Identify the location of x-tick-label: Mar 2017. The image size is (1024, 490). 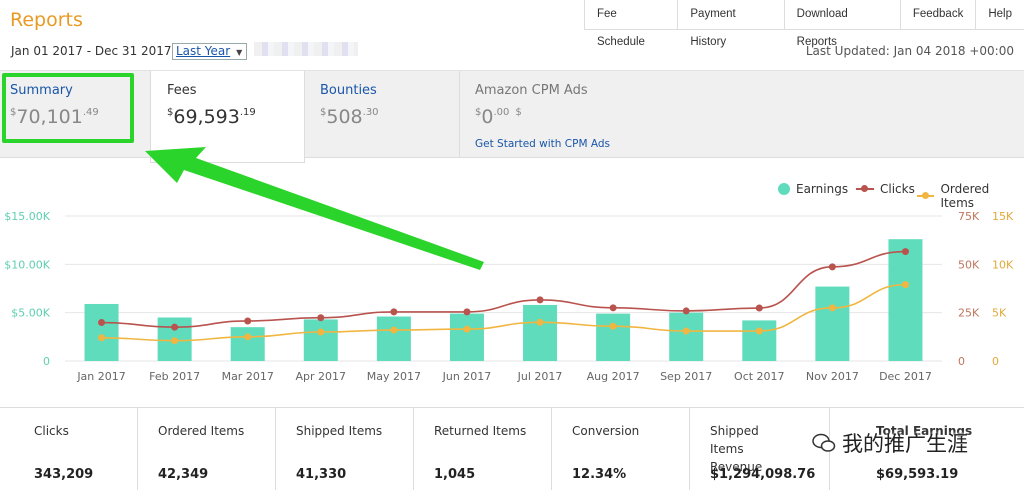
(248, 376).